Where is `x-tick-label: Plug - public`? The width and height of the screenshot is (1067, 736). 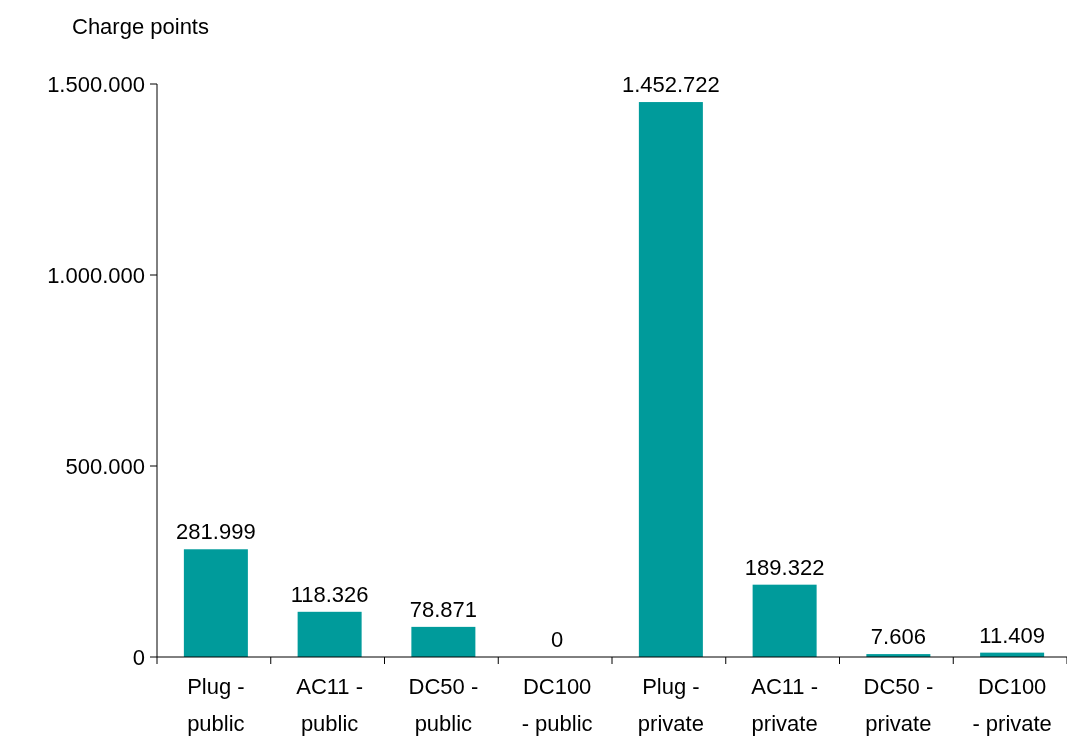
x-tick-label: Plug - public is located at coordinates (216, 705).